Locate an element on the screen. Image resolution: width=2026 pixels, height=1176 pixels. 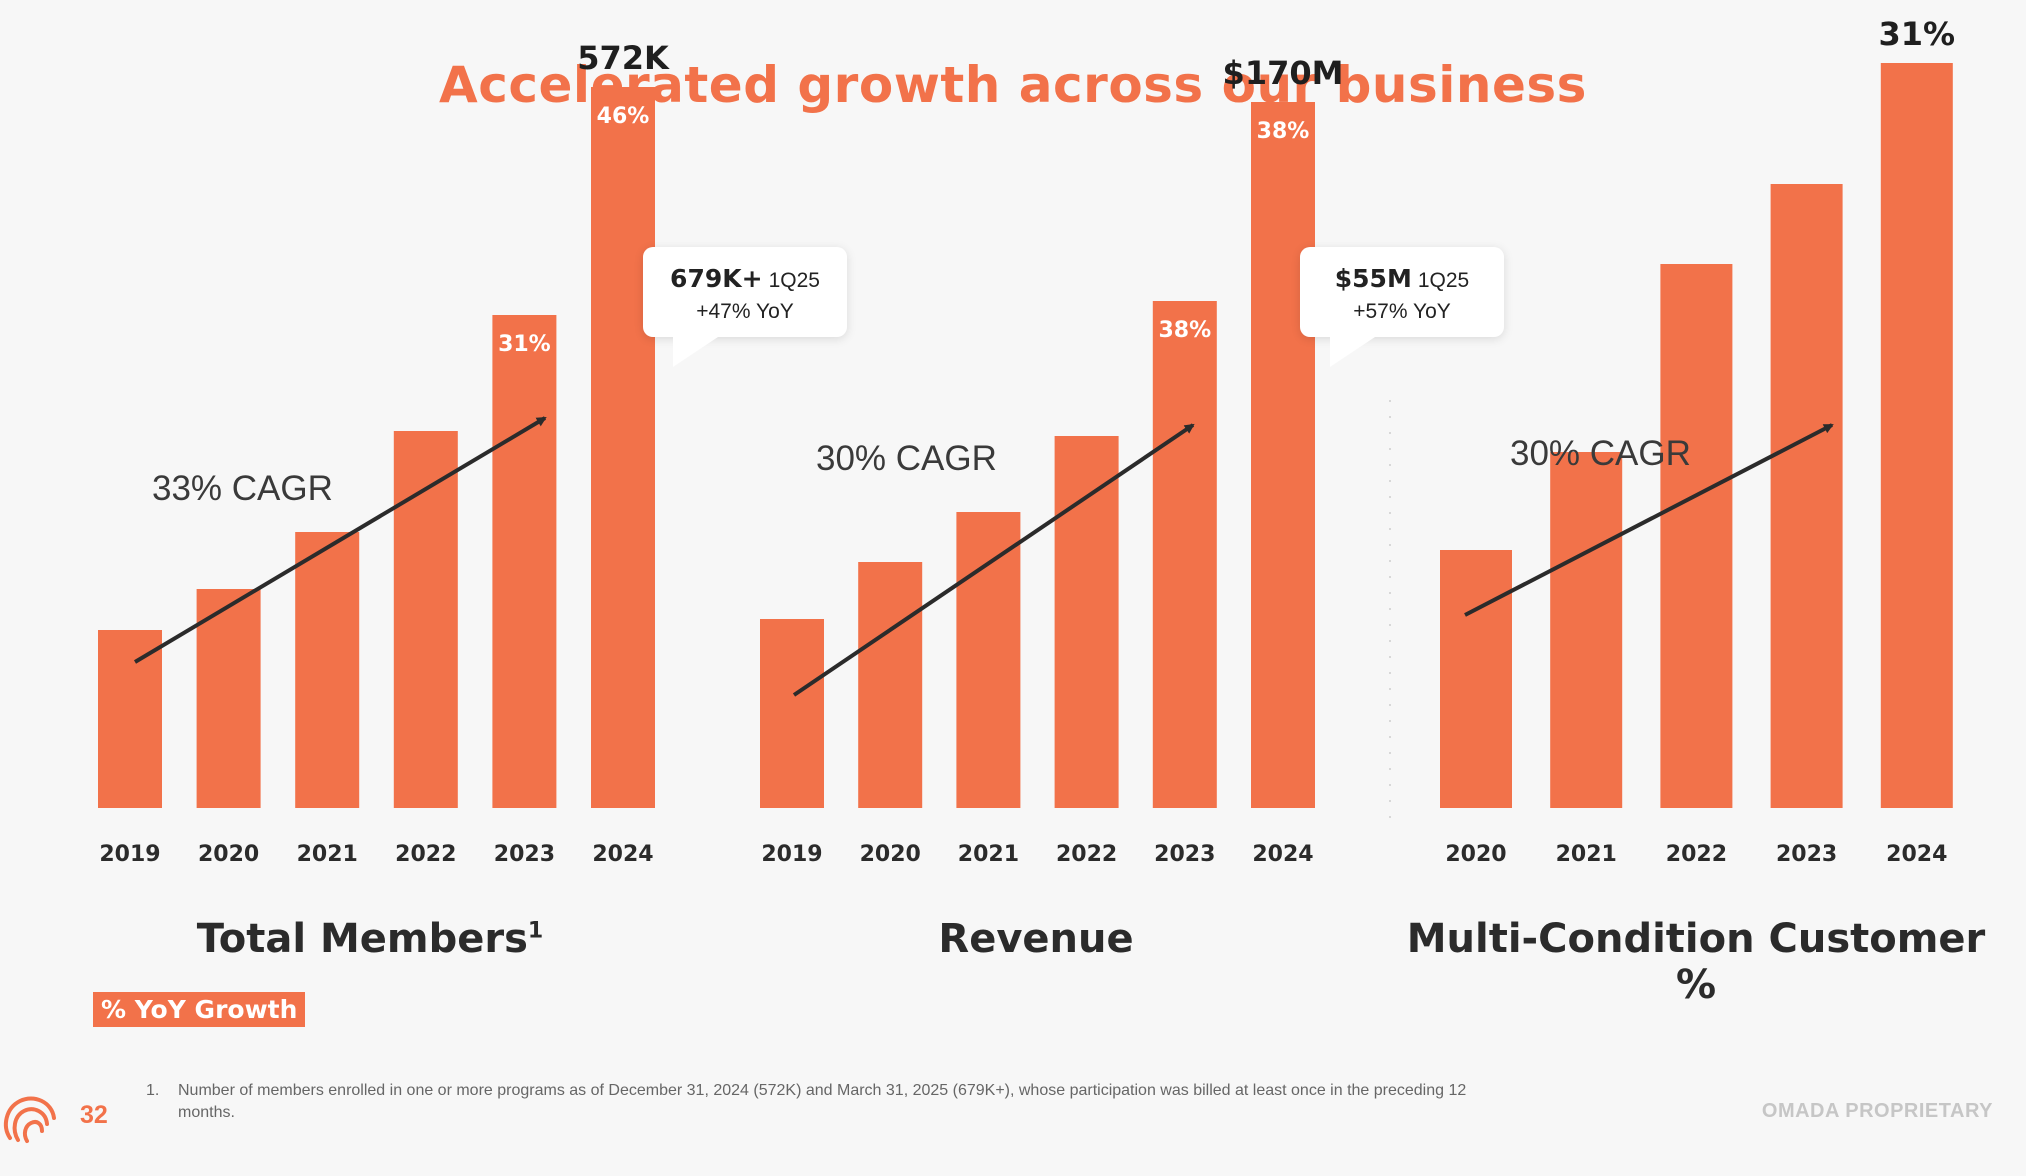
end-value-label: 572K is located at coordinates (623, 58).